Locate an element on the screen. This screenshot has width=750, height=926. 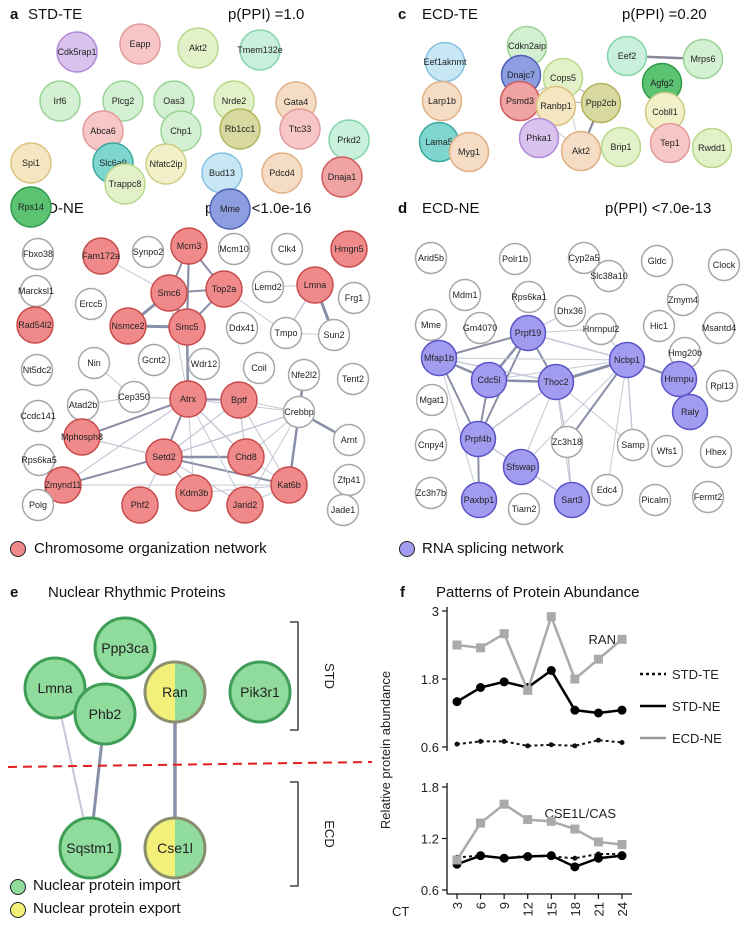
panel-e-node-sqstm1-label: Sqstm1 is located at coordinates (90, 848).